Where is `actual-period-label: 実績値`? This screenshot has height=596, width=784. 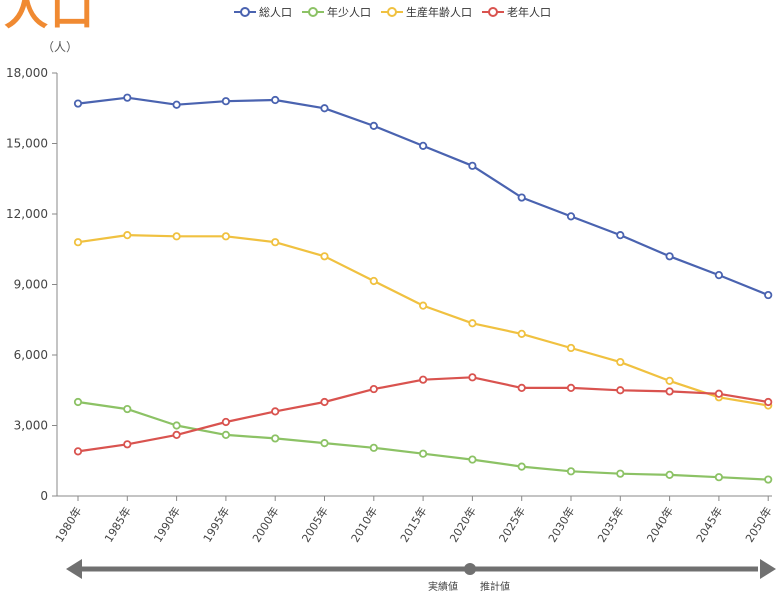
actual-period-label: 実績値 is located at coordinates (443, 587).